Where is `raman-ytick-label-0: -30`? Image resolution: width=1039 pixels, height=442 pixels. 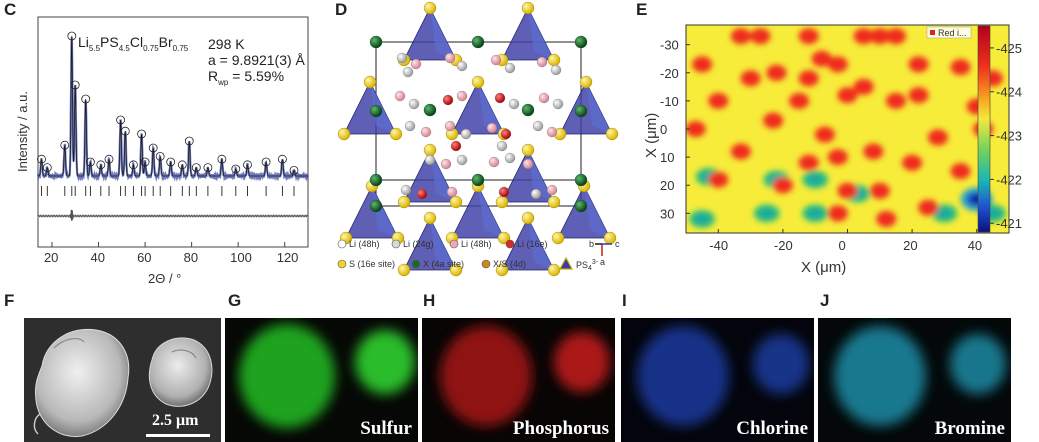 raman-ytick-label-0: -30 is located at coordinates (669, 45).